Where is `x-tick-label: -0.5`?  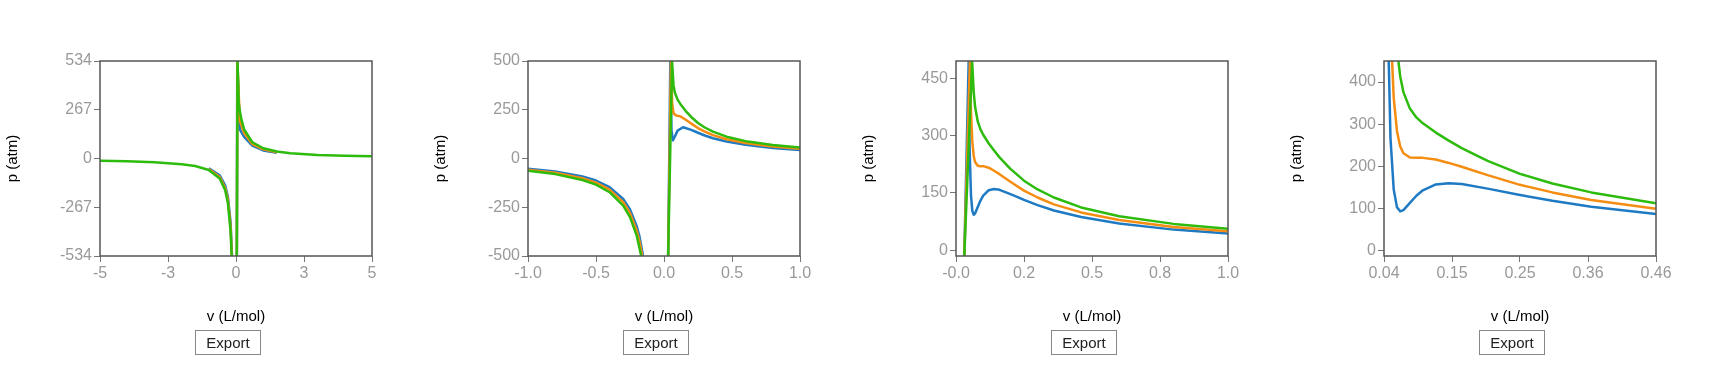 x-tick-label: -0.5 is located at coordinates (596, 273).